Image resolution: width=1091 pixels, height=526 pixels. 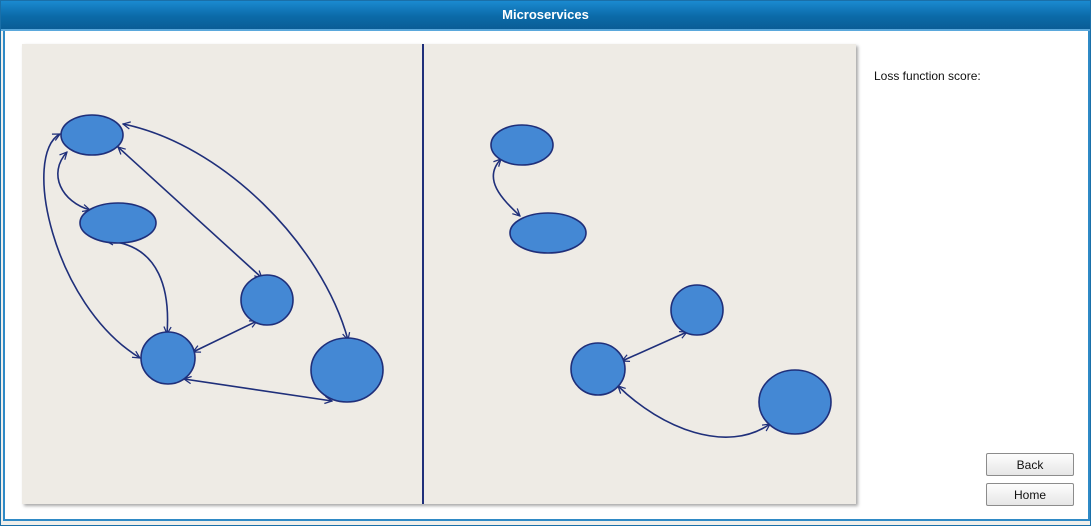 What do you see at coordinates (137, 287) in the screenshot?
I see `edge-b-d` at bounding box center [137, 287].